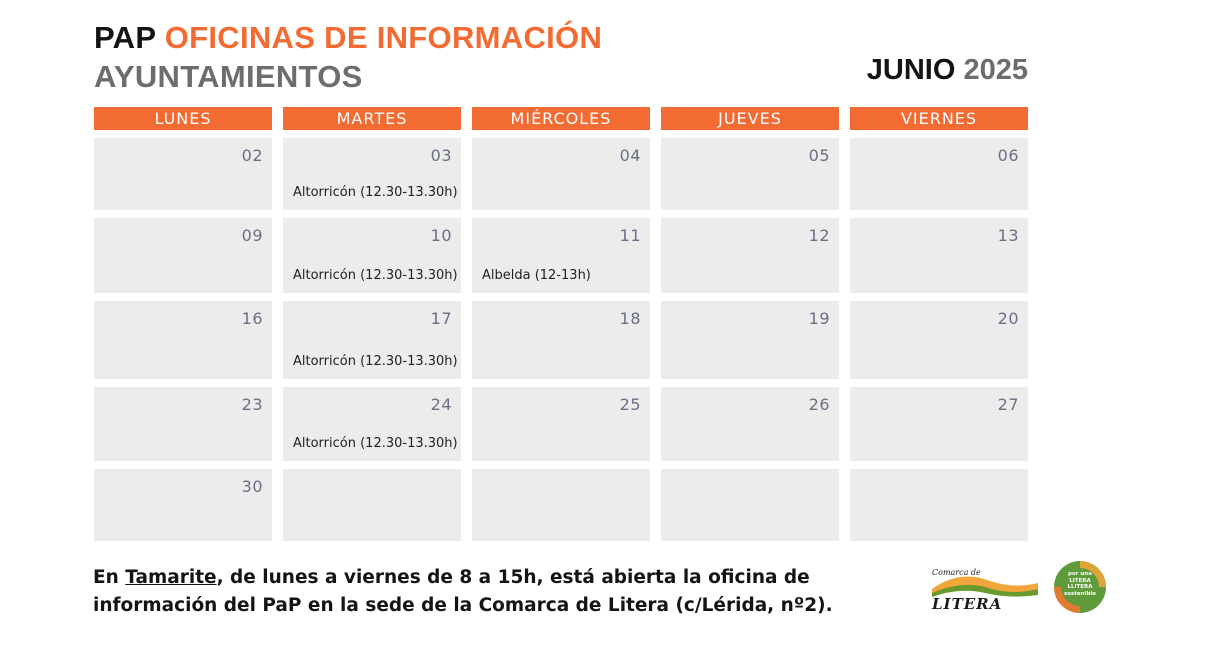  I want to click on day-cell: 30, so click(183, 505).